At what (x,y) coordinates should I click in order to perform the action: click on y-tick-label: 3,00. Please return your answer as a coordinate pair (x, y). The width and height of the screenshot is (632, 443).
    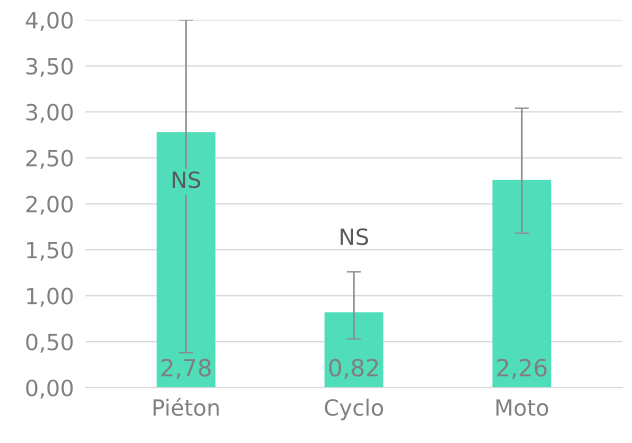
    Looking at the image, I should click on (49, 113).